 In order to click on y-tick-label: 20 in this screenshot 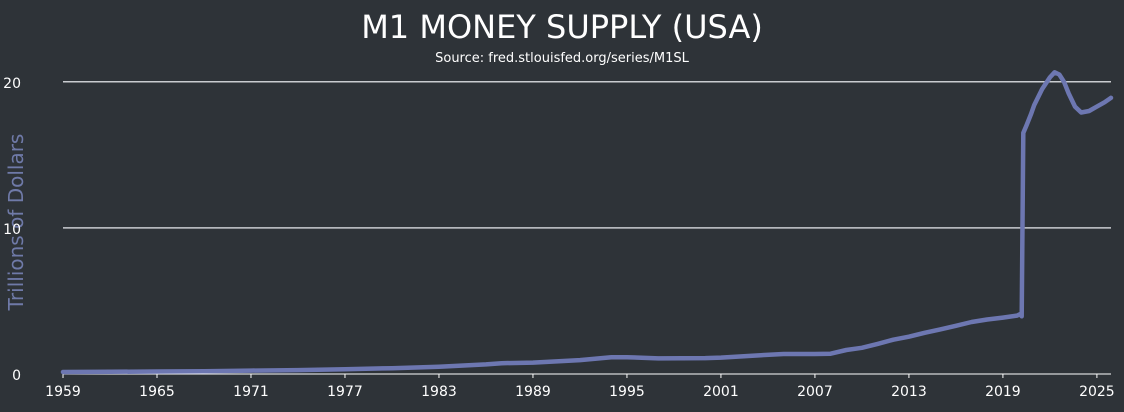, I will do `click(12, 84)`.